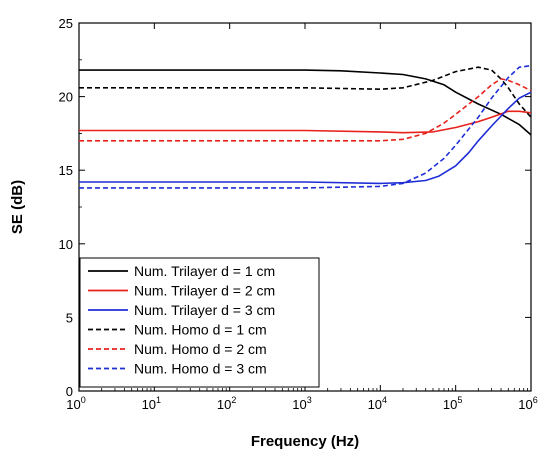 This screenshot has width=550, height=462. I want to click on legend-label: Num. Trilayer d = 2 cm, so click(204, 291).